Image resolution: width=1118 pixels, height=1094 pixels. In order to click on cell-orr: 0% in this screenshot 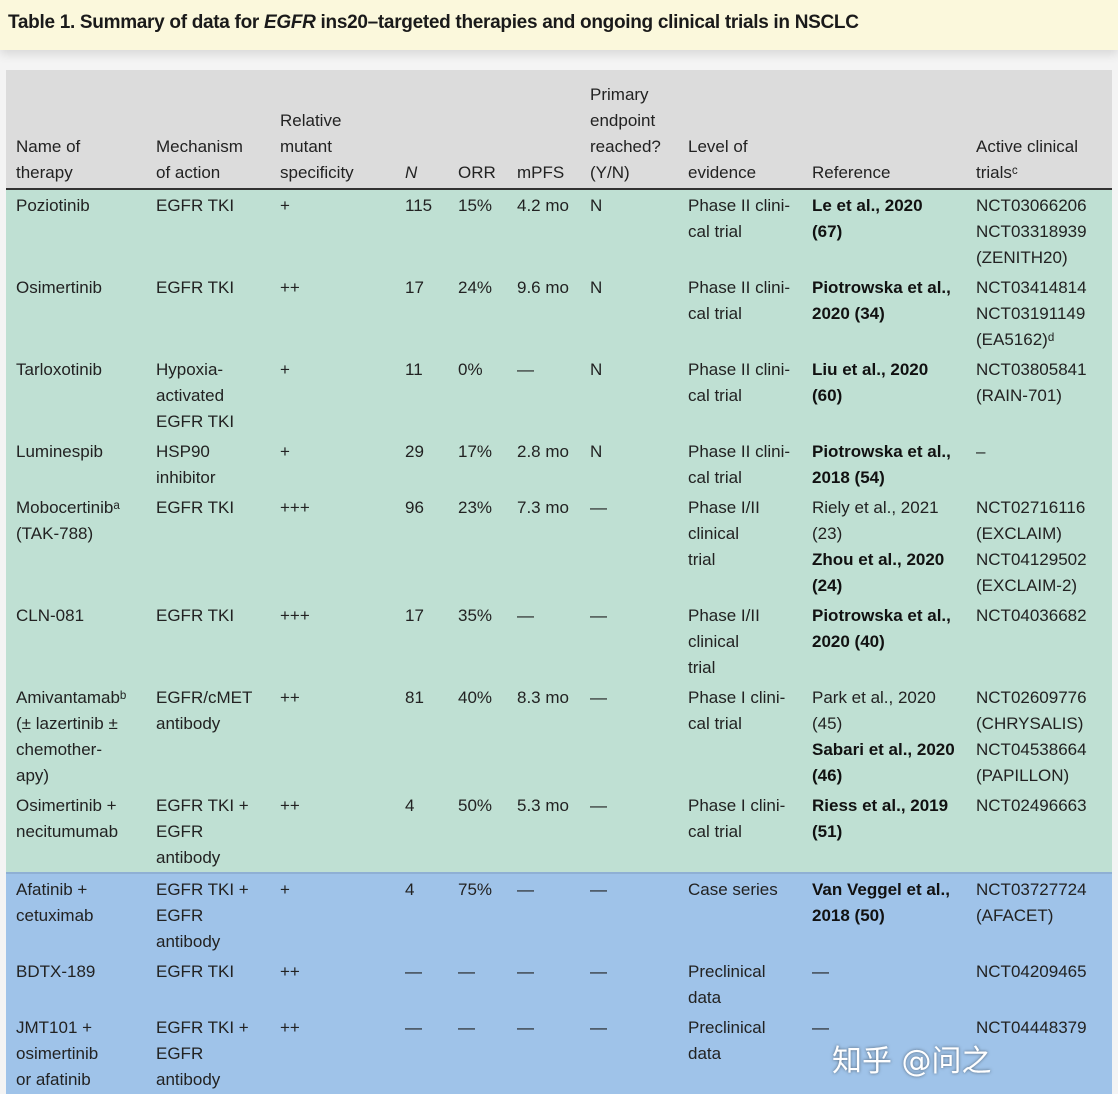, I will do `click(487, 395)`.